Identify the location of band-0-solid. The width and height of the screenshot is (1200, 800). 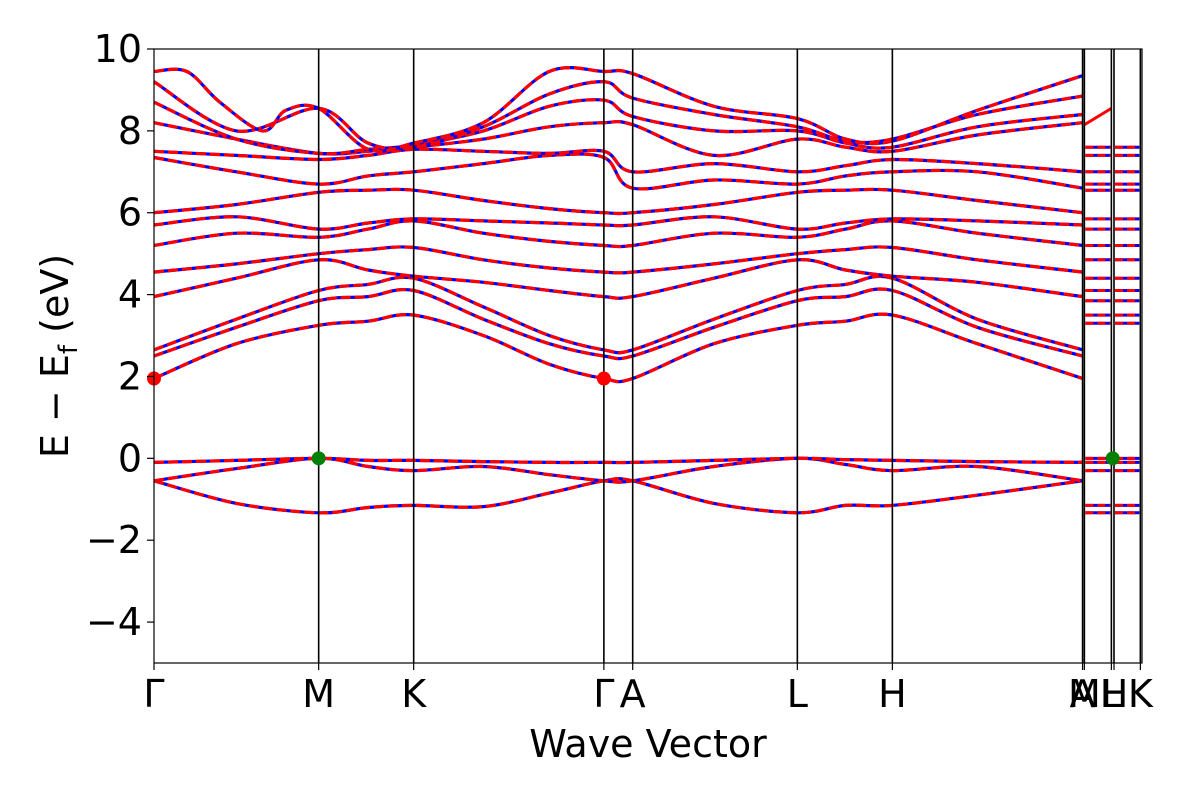
(618, 496).